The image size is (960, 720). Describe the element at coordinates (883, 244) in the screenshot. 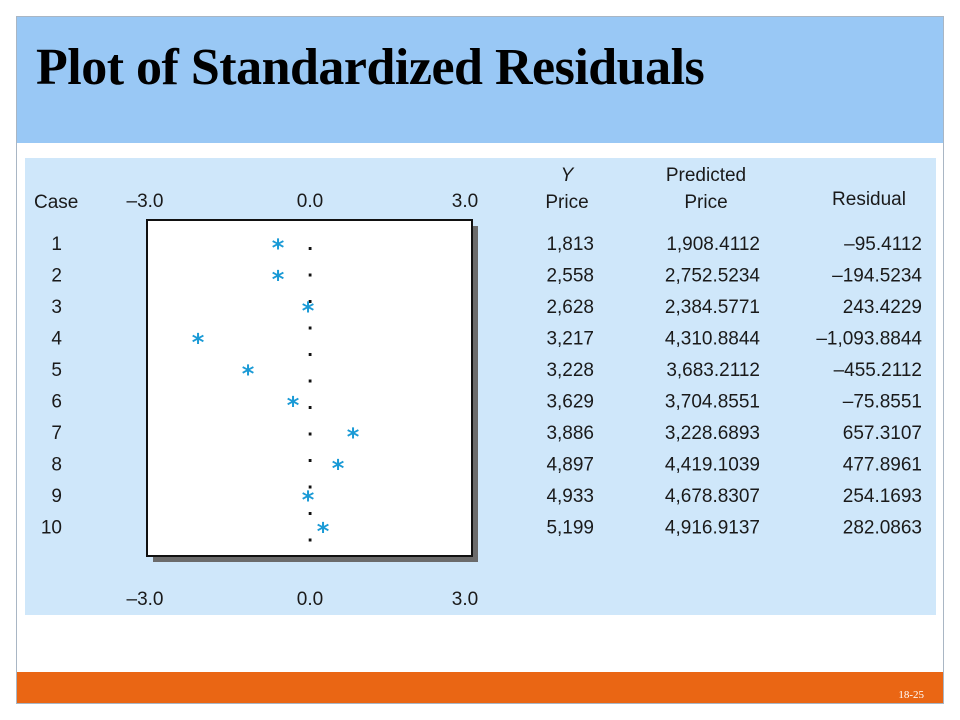

I see `cell-residual: –95.4112` at that location.